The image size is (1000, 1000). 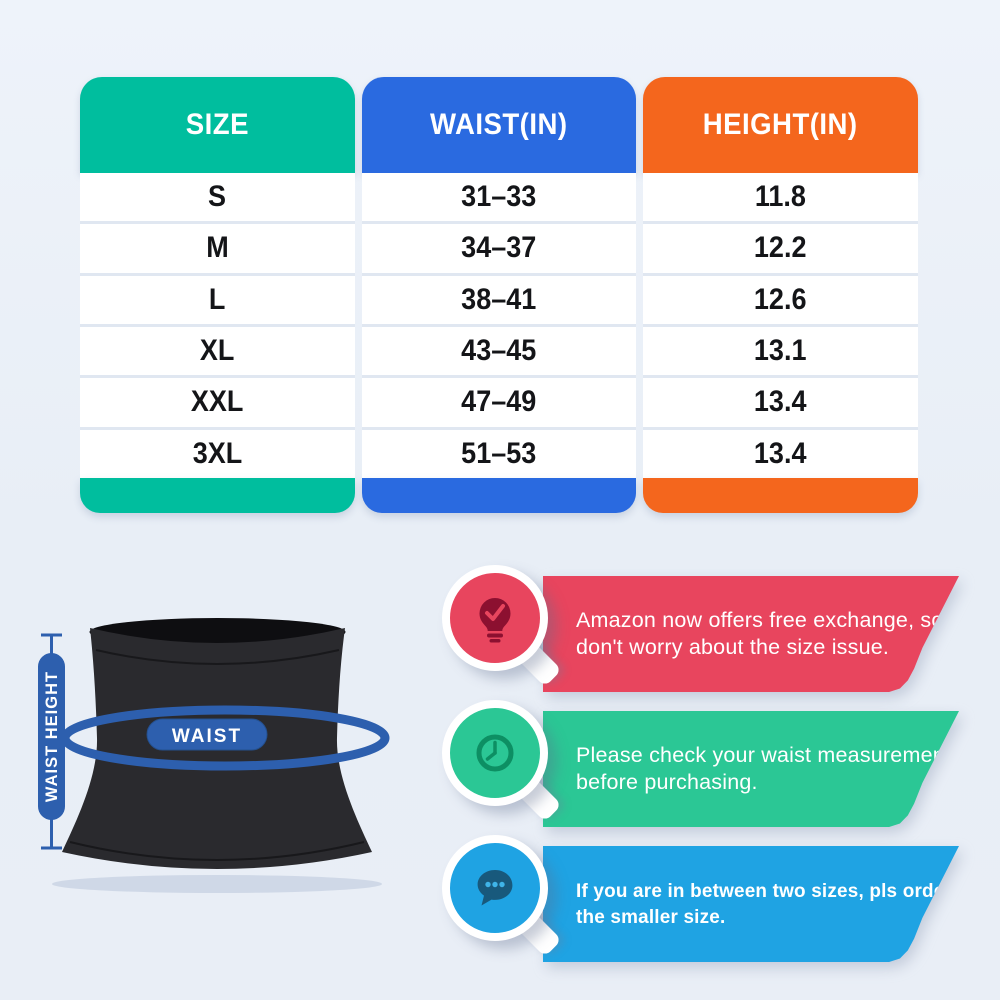 I want to click on table-cell: M, so click(x=217, y=247).